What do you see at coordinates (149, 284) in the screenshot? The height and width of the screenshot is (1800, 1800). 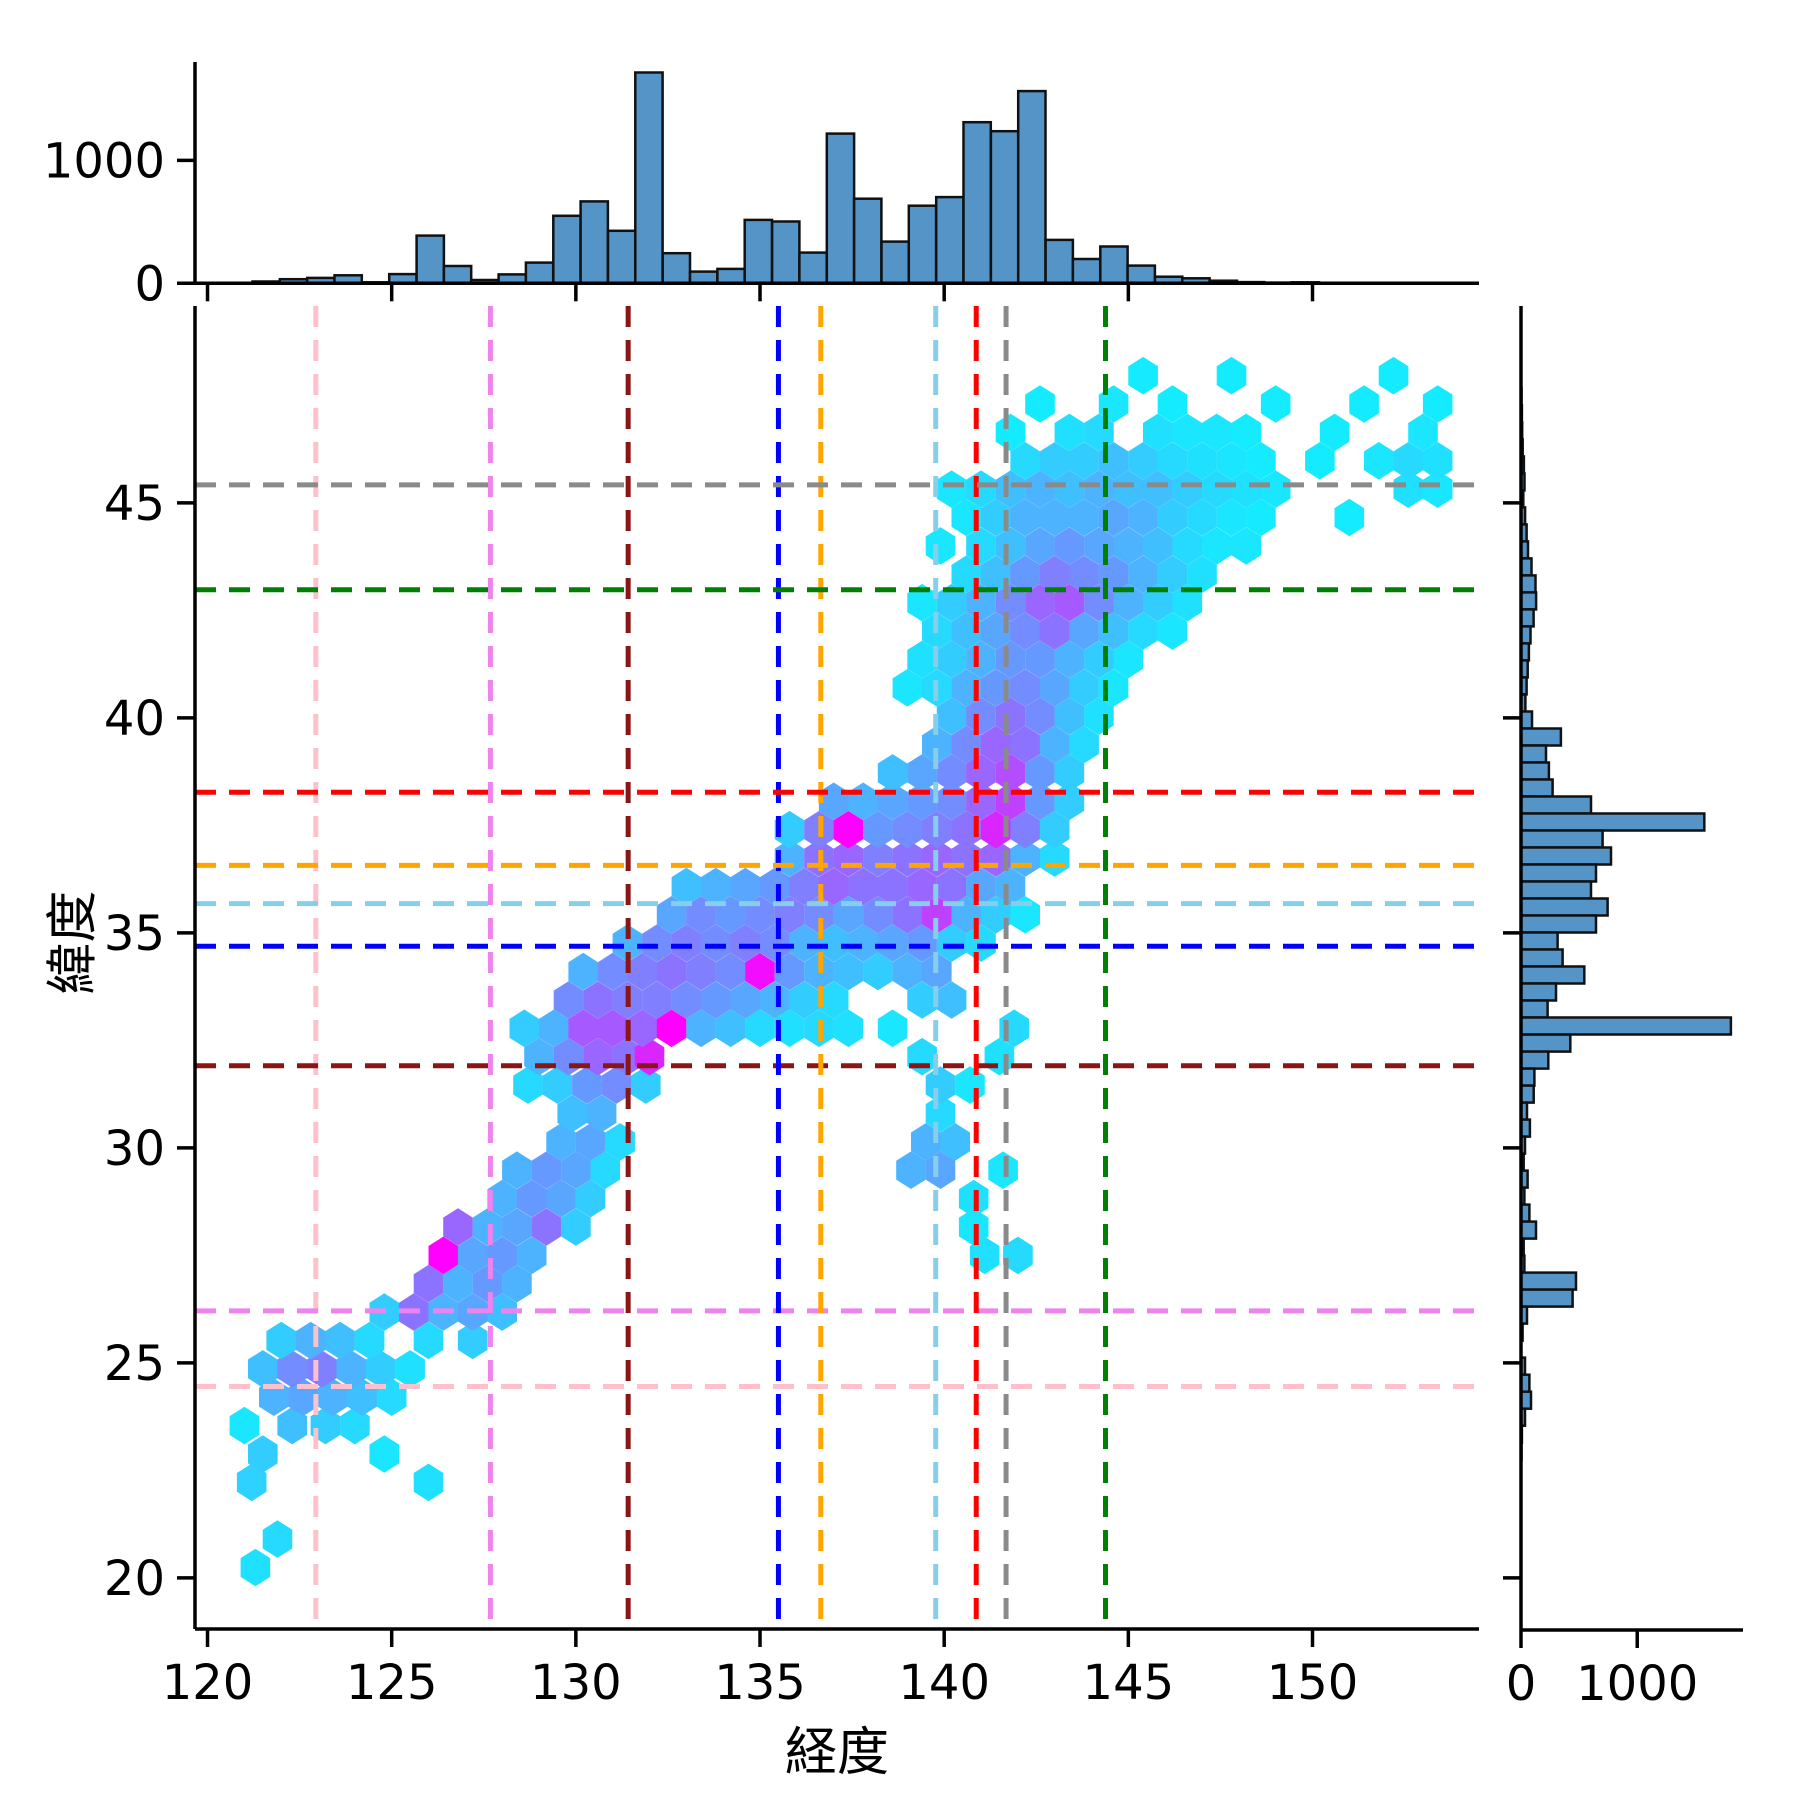 I see `svg-text: 0` at bounding box center [149, 284].